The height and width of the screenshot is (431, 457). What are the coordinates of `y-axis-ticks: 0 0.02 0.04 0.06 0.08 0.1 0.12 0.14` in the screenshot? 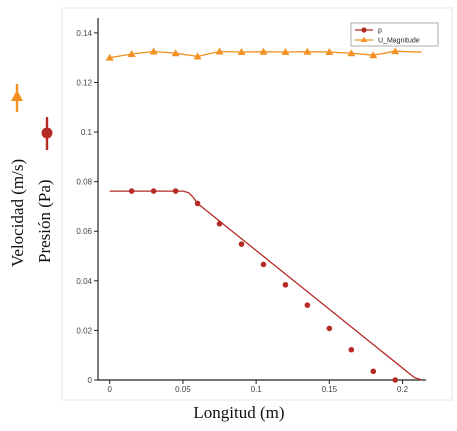 It's located at (87, 207).